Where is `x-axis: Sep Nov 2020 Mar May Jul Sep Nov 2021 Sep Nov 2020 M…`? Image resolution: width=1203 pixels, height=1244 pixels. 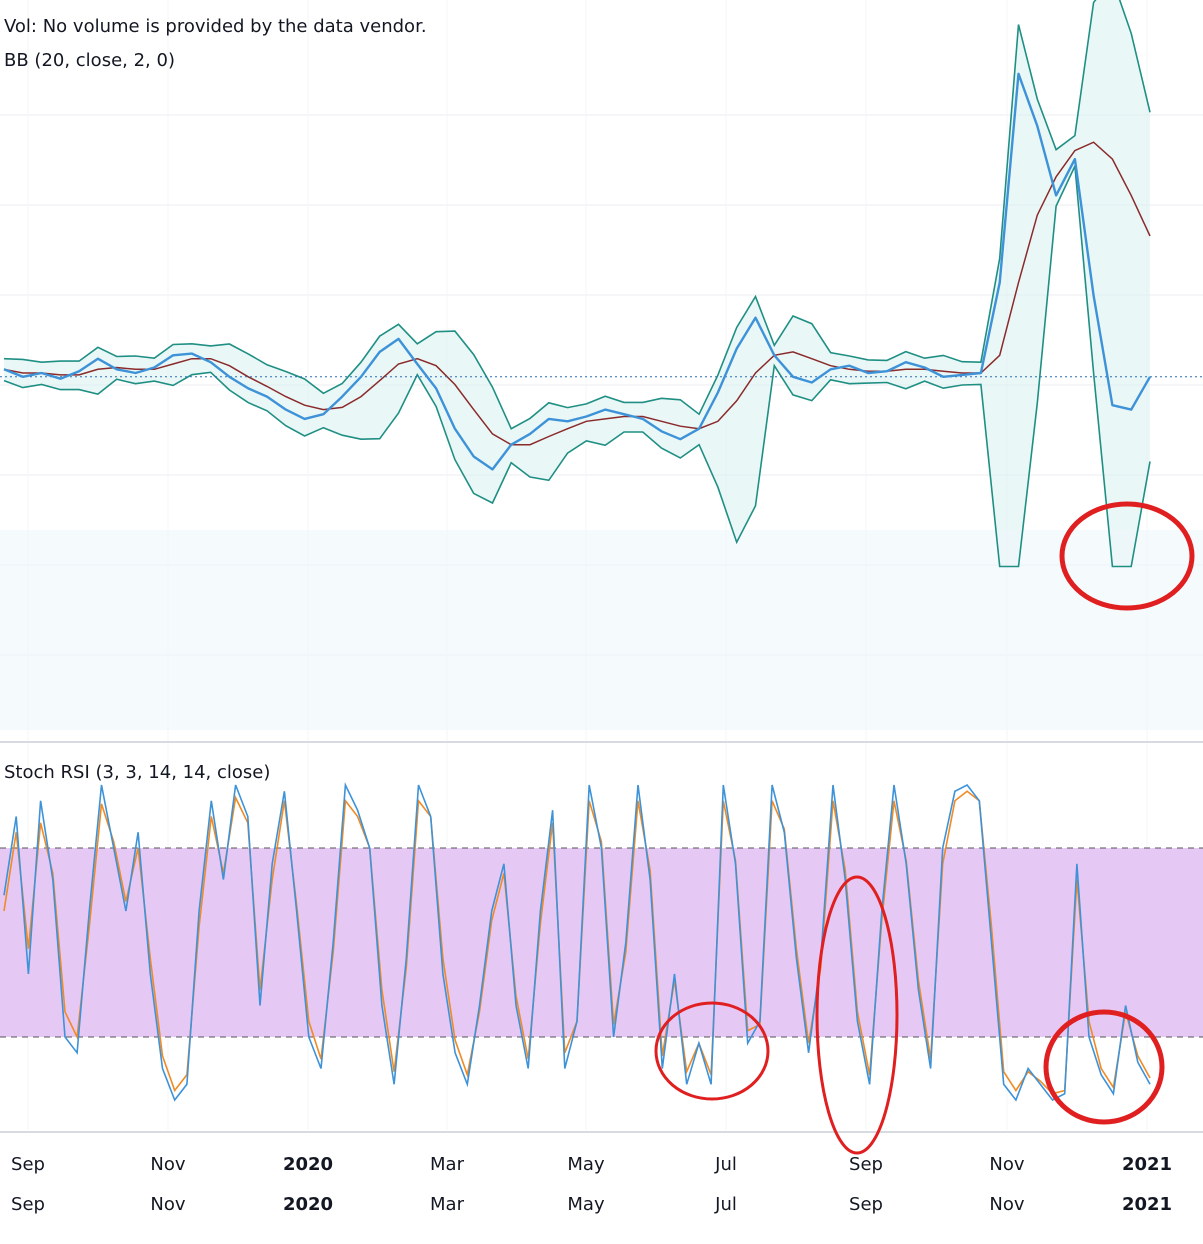 x-axis: Sep Nov 2020 Mar May Jul Sep Nov 2021 Sep Nov 2020 M… is located at coordinates (591, 1184).